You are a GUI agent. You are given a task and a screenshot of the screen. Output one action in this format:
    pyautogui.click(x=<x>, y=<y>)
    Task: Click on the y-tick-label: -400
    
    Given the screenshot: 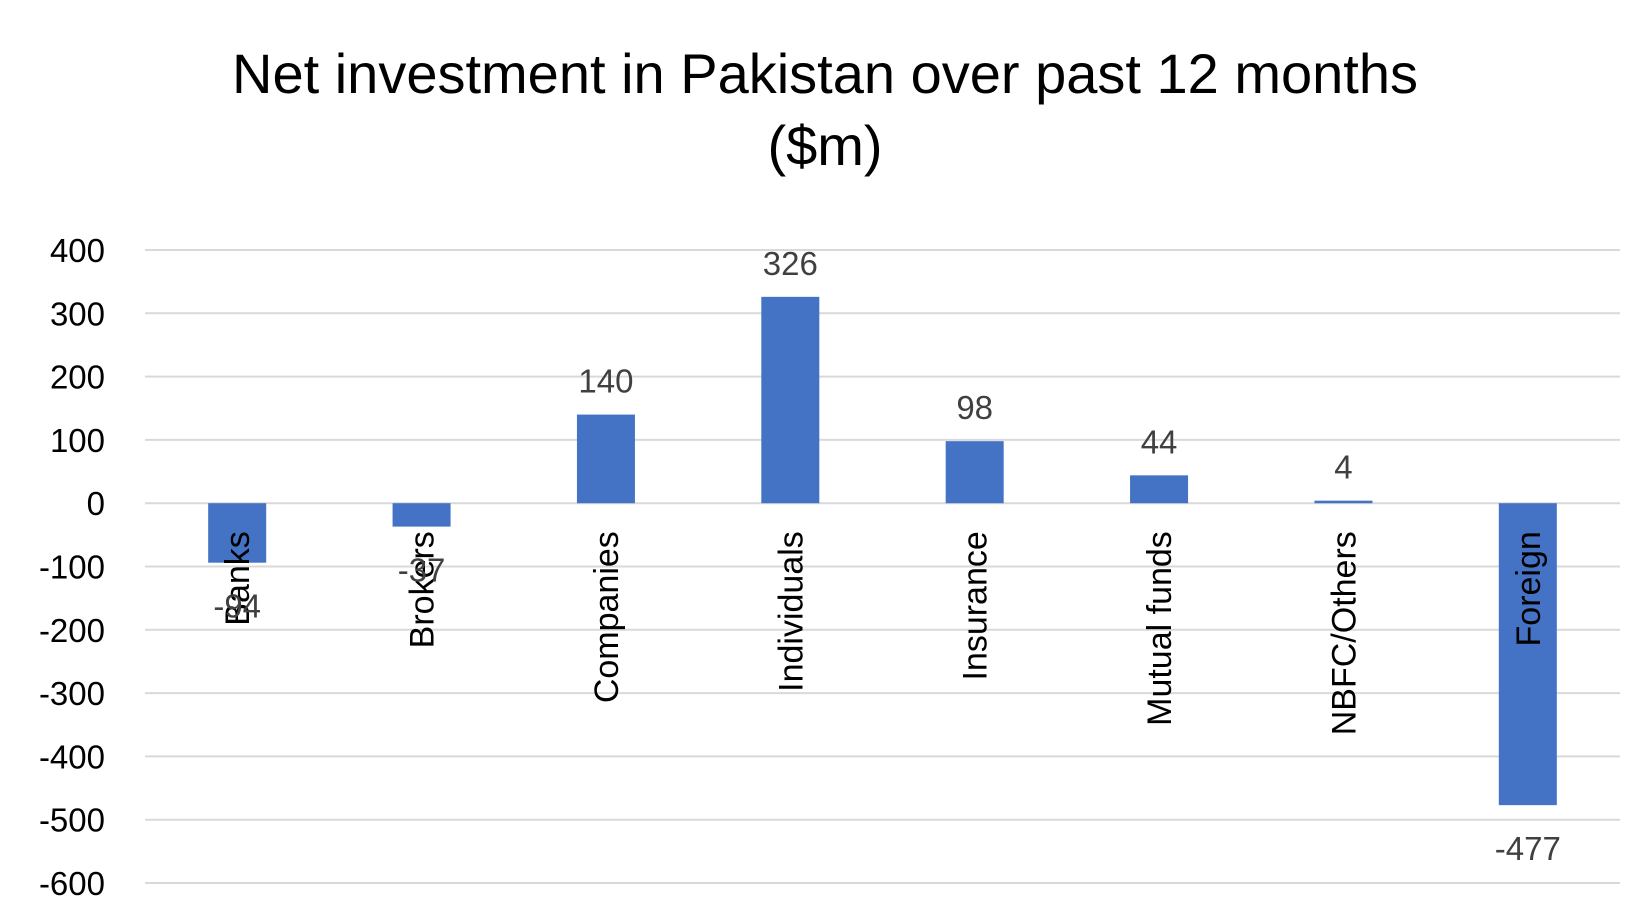 What is the action you would take?
    pyautogui.click(x=72, y=756)
    